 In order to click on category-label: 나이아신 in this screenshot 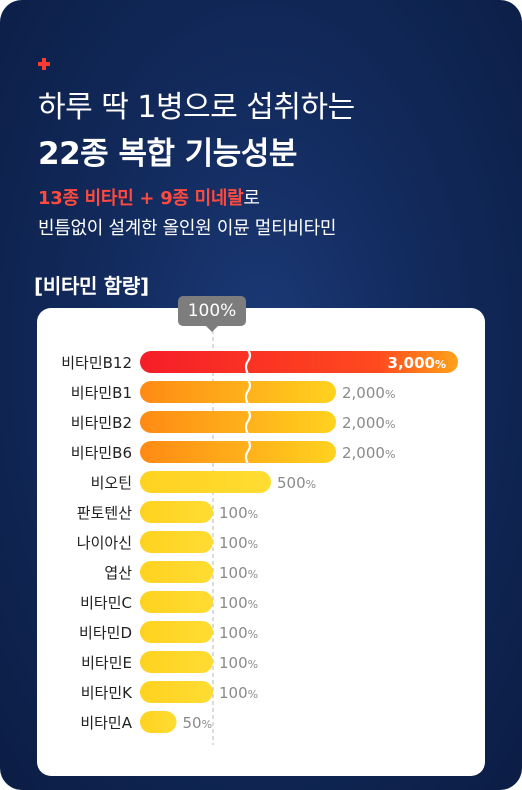, I will do `click(104, 543)`.